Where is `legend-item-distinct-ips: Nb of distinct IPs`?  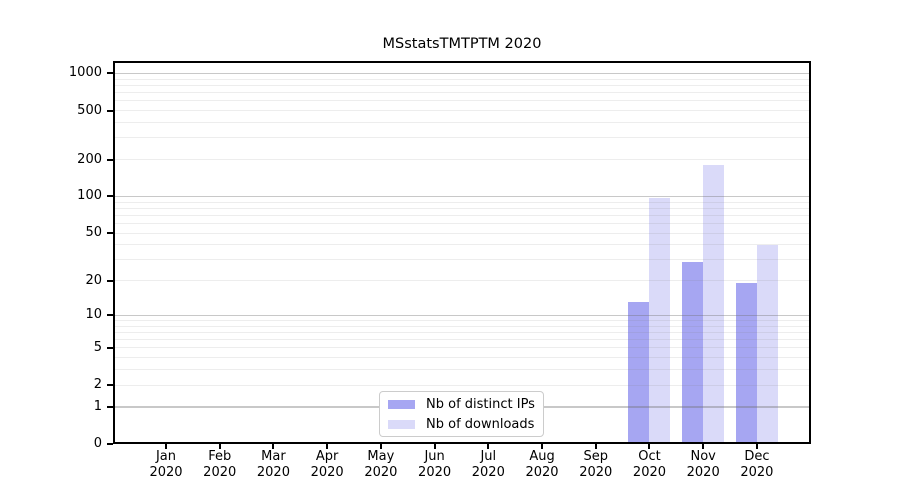 legend-item-distinct-ips: Nb of distinct IPs is located at coordinates (465, 404).